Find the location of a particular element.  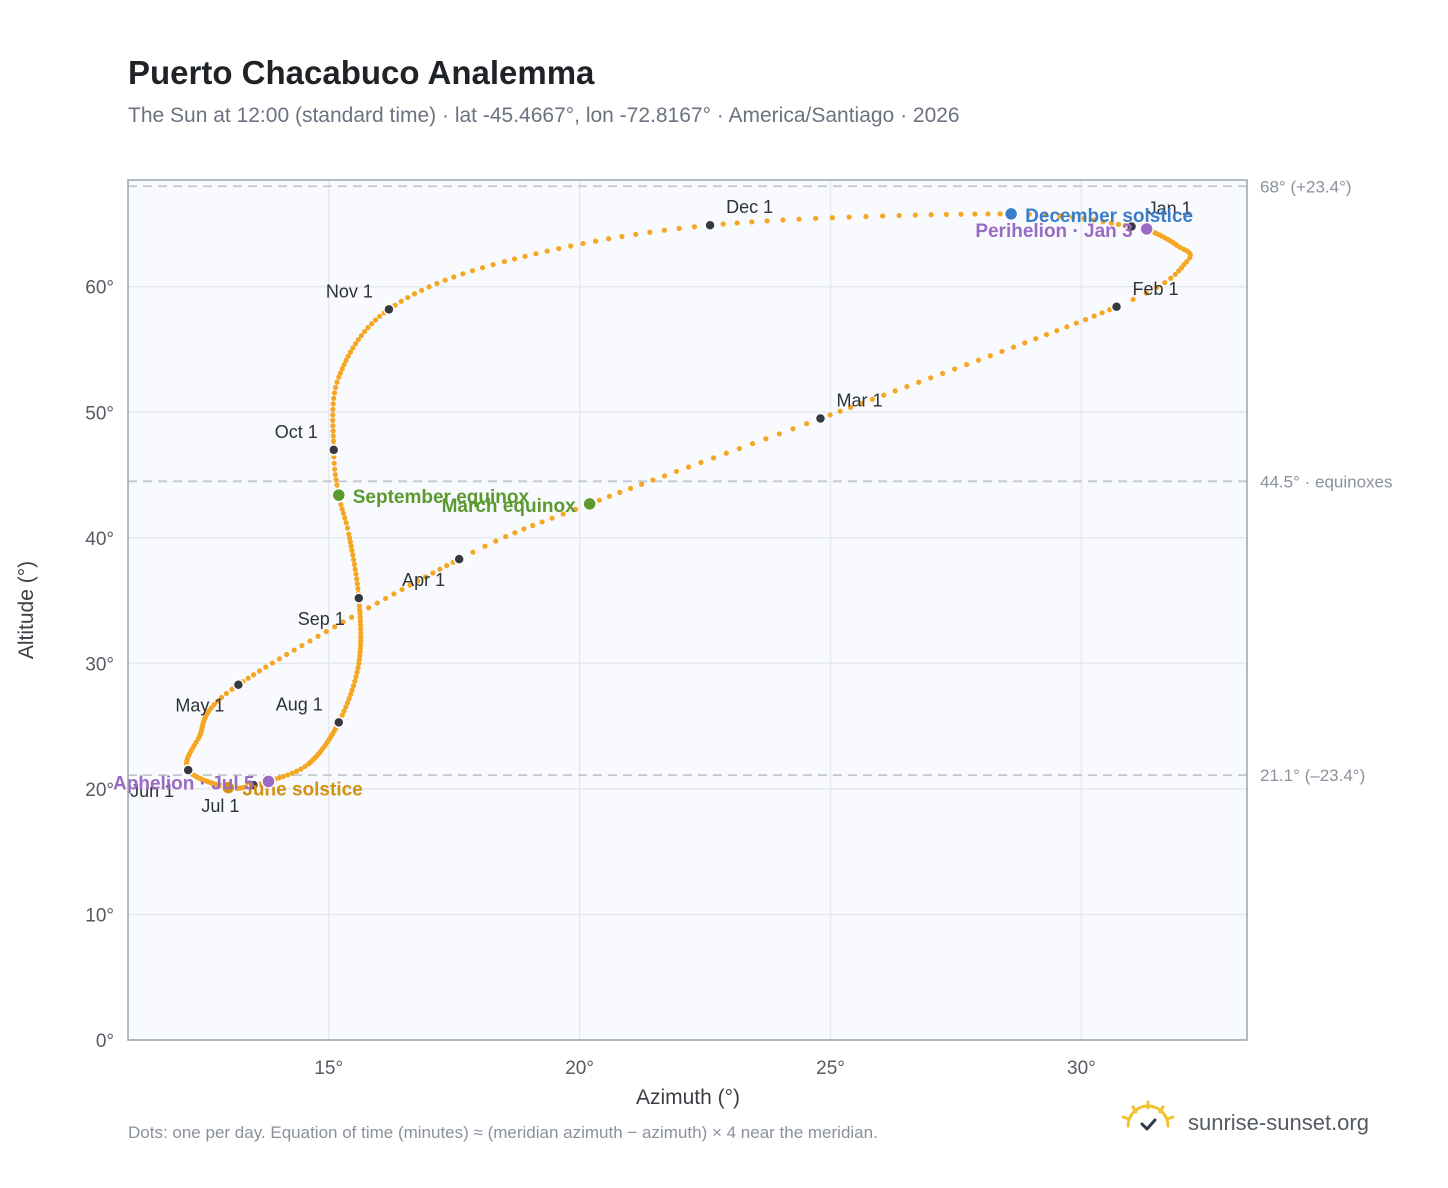

y-tick-label: 50° is located at coordinates (99, 413).